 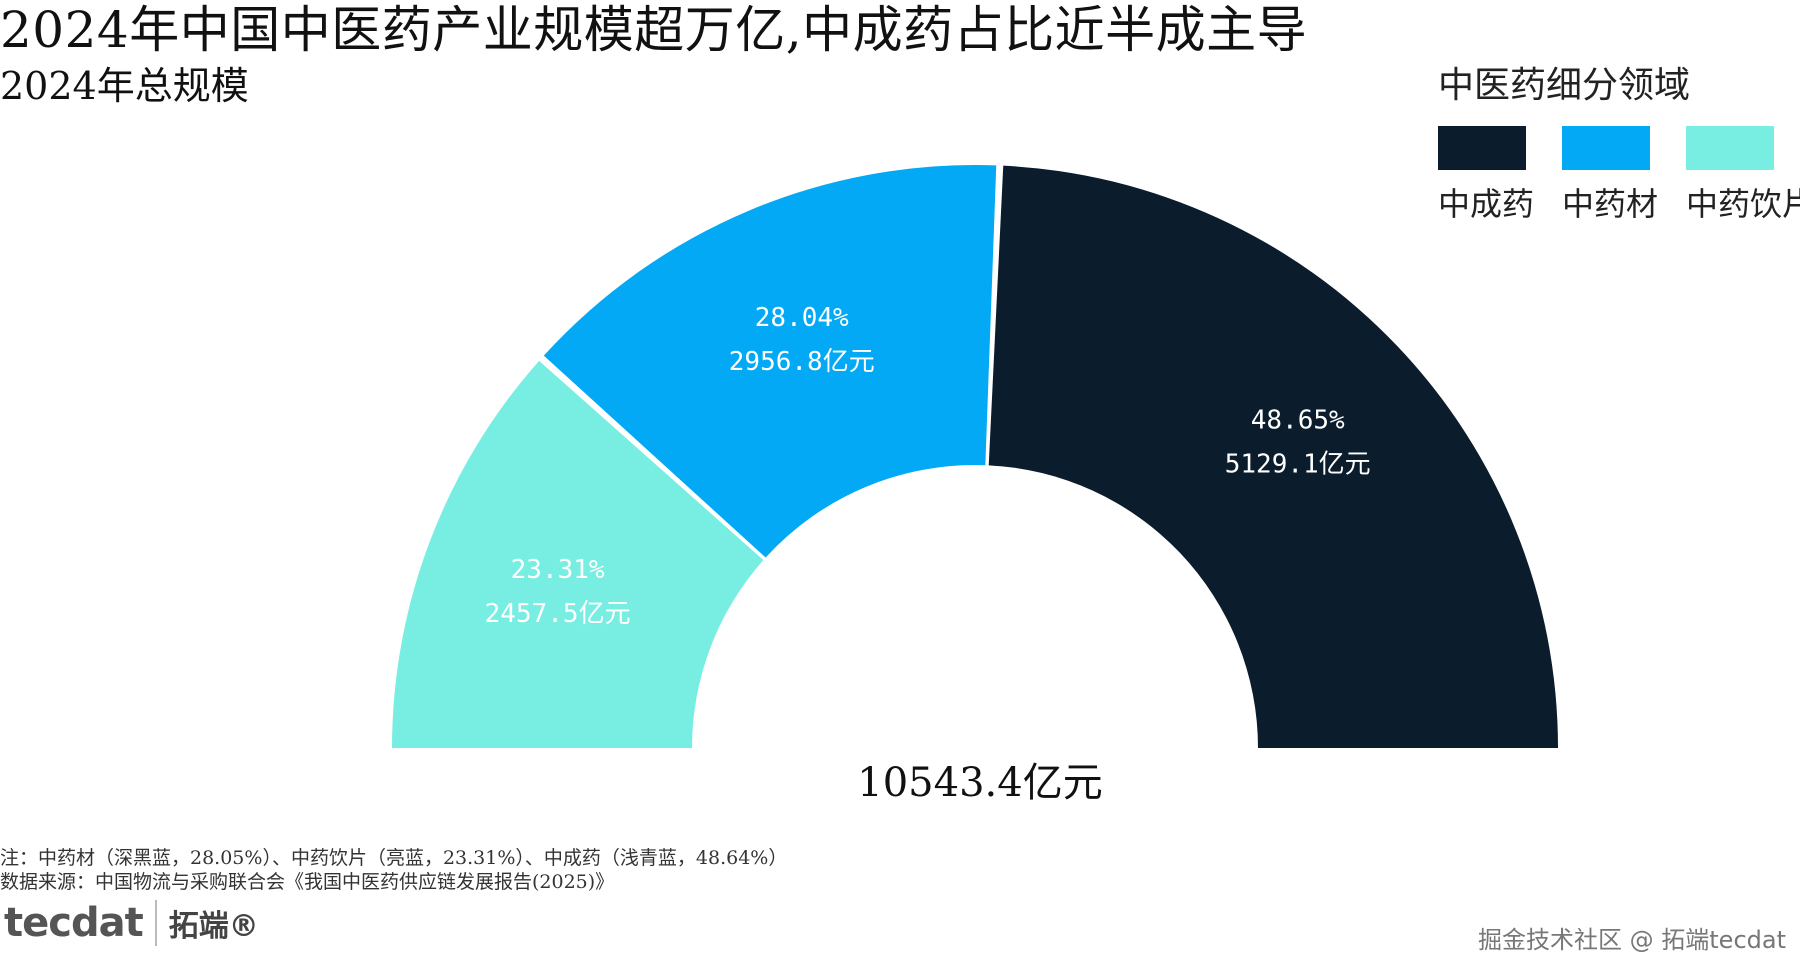 What do you see at coordinates (802, 362) in the screenshot?
I see `slice-value-label-1: 2956.8亿元` at bounding box center [802, 362].